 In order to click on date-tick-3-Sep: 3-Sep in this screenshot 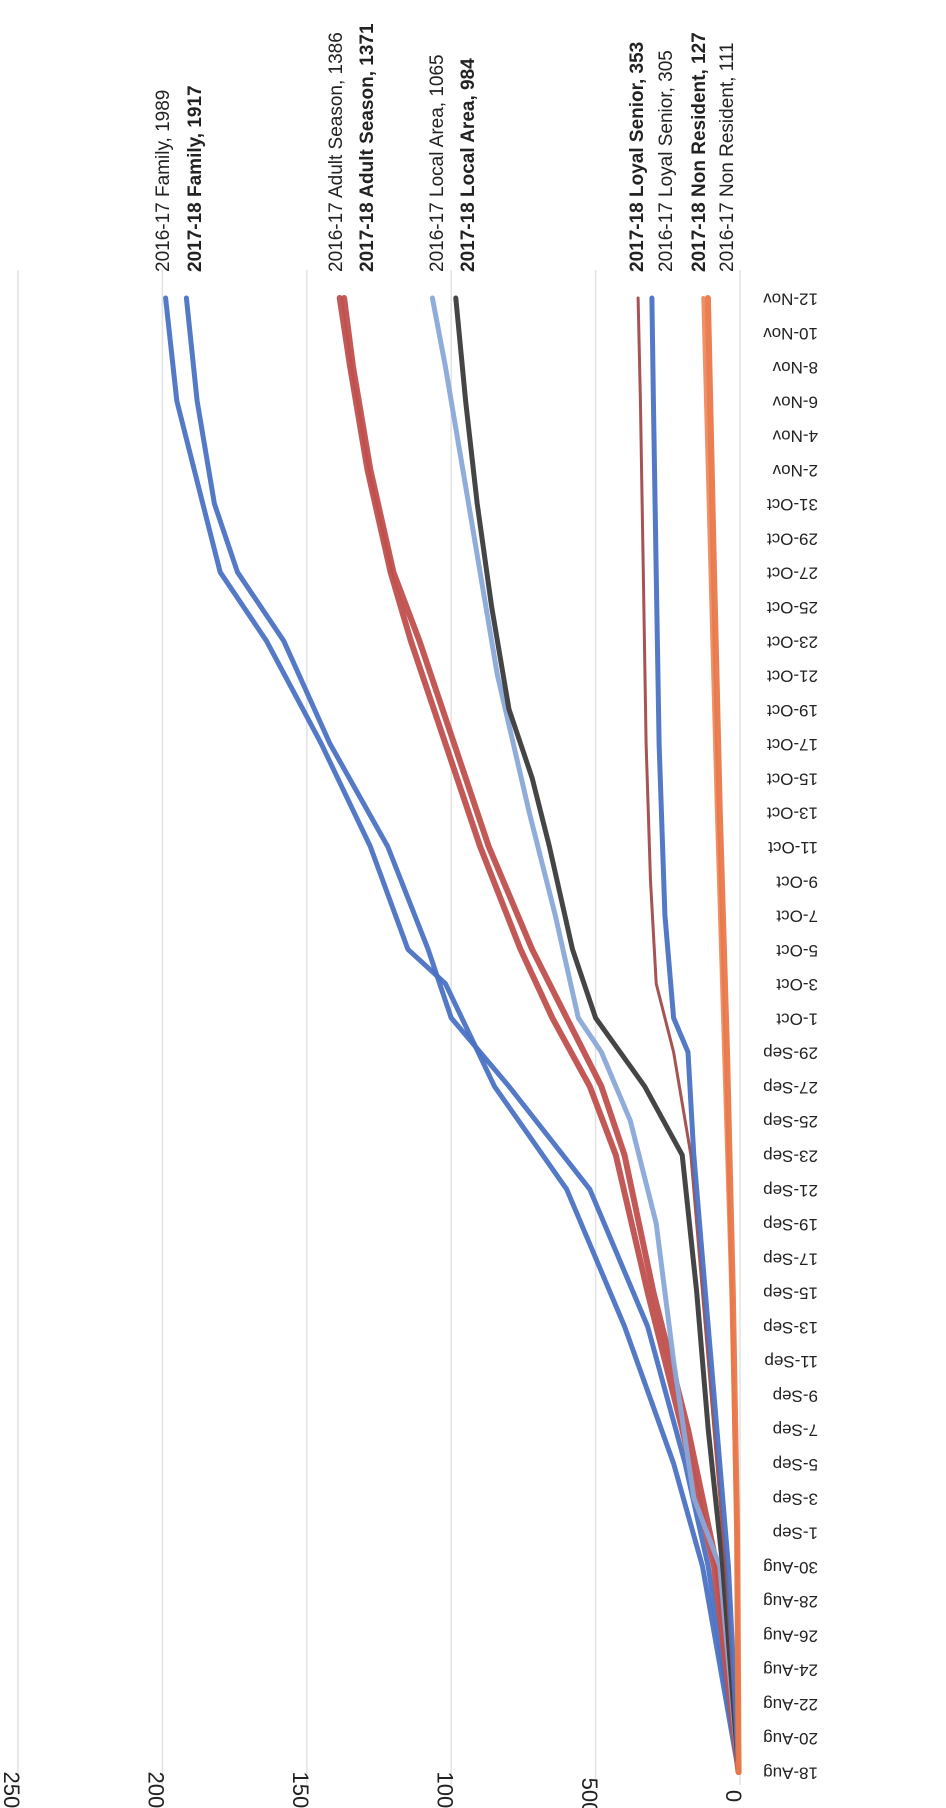, I will do `click(795, 1498)`.